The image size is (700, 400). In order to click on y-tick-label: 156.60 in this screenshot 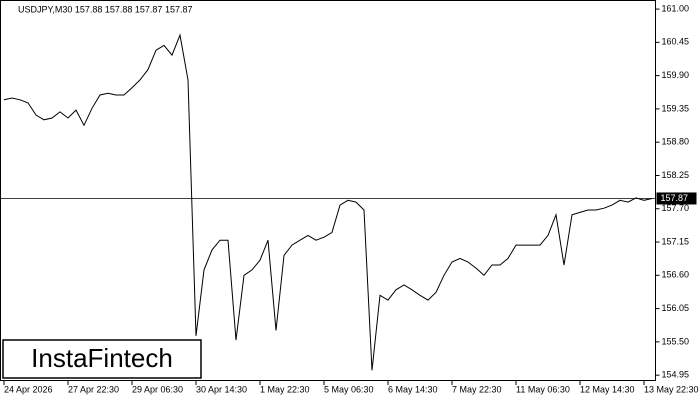, I will do `click(676, 275)`.